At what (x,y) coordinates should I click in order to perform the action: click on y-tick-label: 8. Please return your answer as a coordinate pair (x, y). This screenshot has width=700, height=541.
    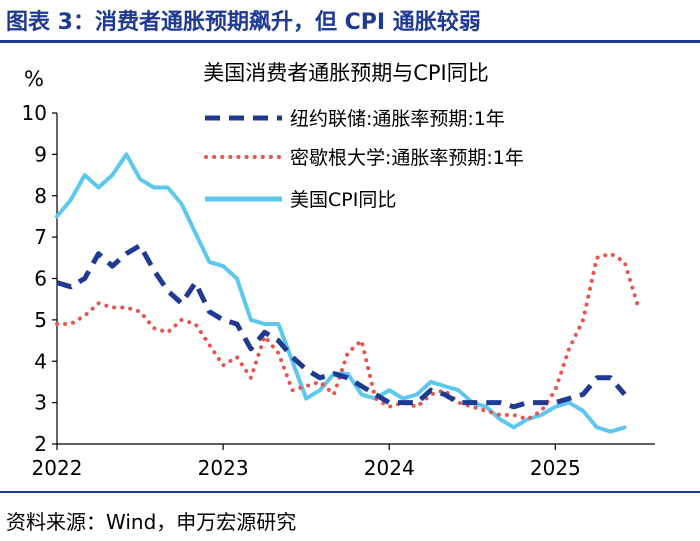
    Looking at the image, I should click on (40, 196).